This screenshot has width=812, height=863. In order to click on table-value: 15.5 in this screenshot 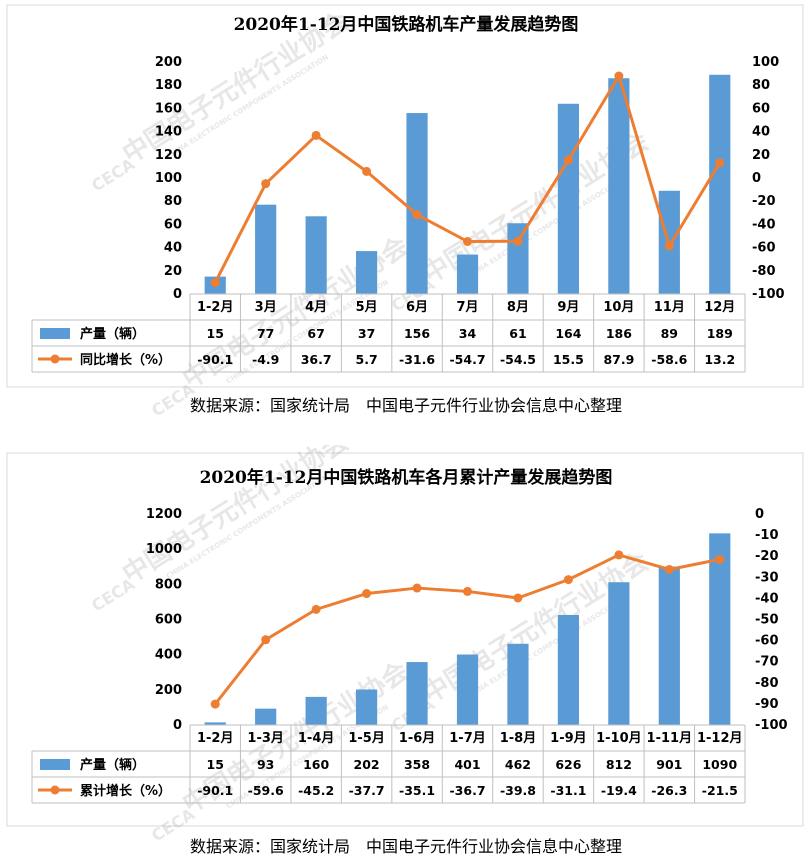, I will do `click(568, 359)`.